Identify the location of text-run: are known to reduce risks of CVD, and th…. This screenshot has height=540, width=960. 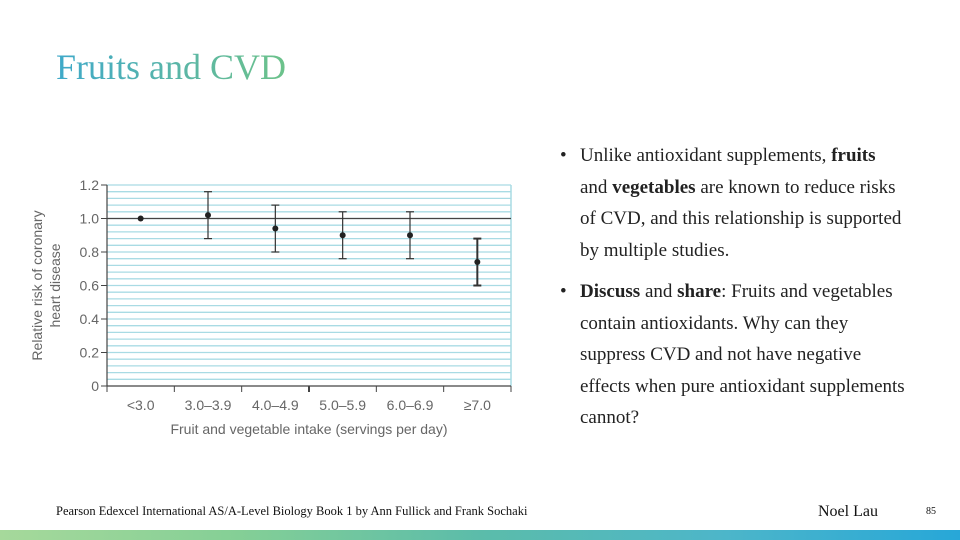
(741, 218).